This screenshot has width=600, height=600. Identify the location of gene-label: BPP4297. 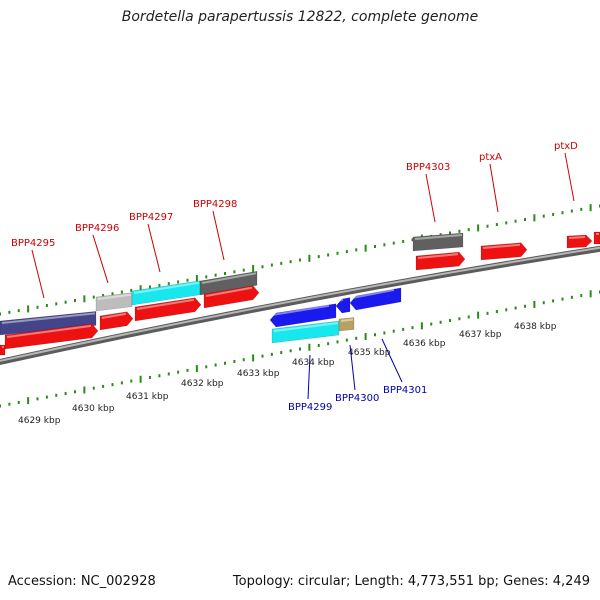
(151, 217).